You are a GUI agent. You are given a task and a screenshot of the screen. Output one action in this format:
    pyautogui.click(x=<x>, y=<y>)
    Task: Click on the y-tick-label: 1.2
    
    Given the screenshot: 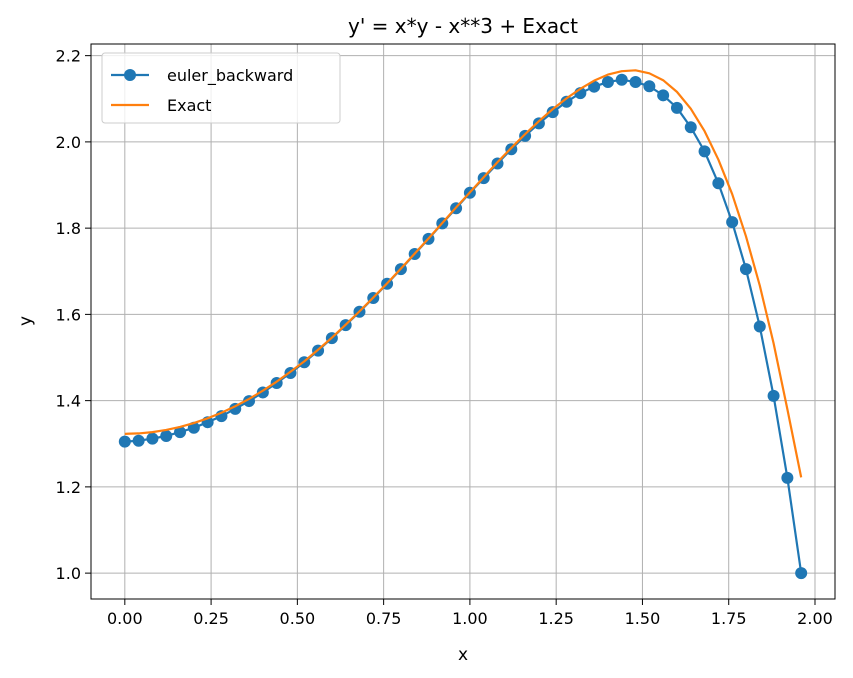 What is the action you would take?
    pyautogui.click(x=68, y=487)
    